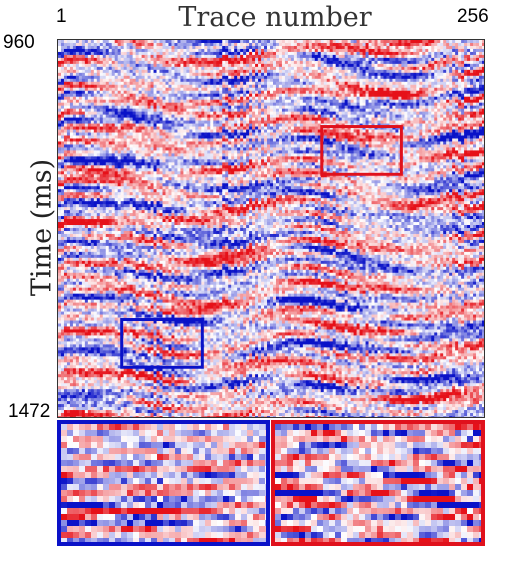 This screenshot has height=563, width=516. Describe the element at coordinates (162, 343) in the screenshot. I see `blue-highlight-box` at that location.